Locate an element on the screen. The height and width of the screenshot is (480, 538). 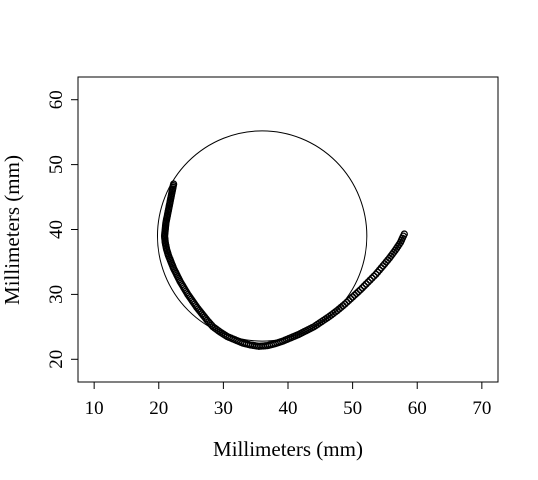
y-axis: 20 30 40 50 60 is located at coordinates (62, 229).